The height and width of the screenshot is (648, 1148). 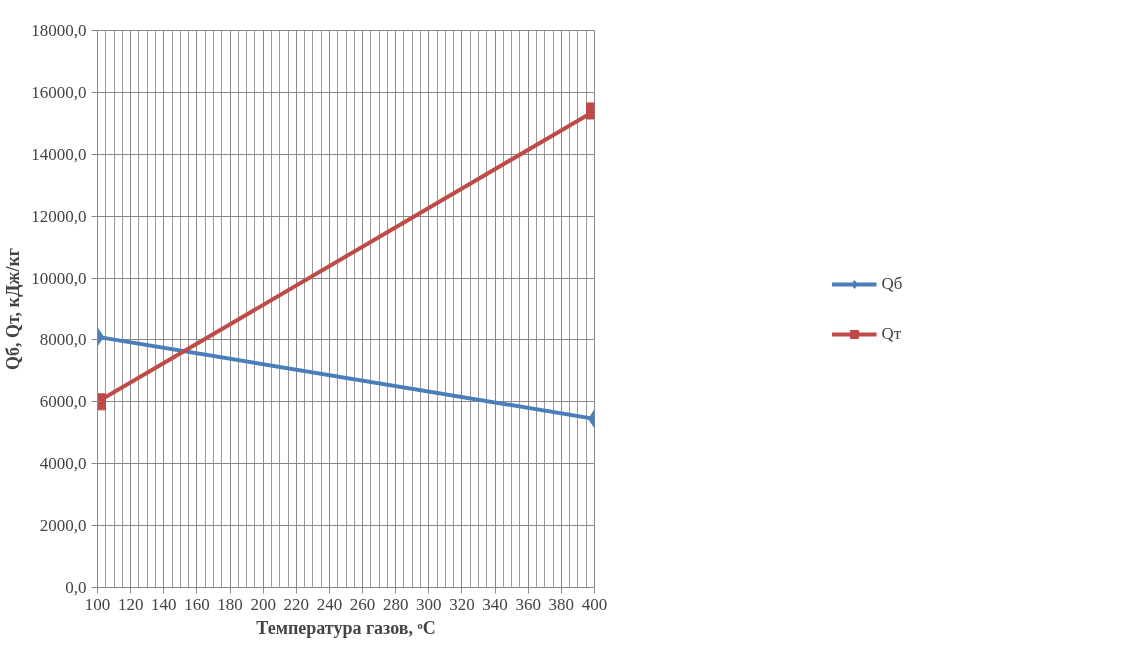 What do you see at coordinates (346, 627) in the screenshot?
I see `x-axis-title: Температура газов, ᵒC` at bounding box center [346, 627].